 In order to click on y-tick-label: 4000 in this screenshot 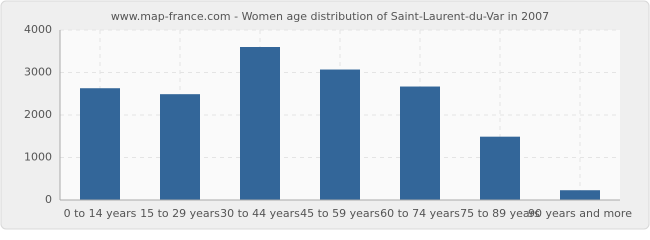, I will do `click(38, 29)`.